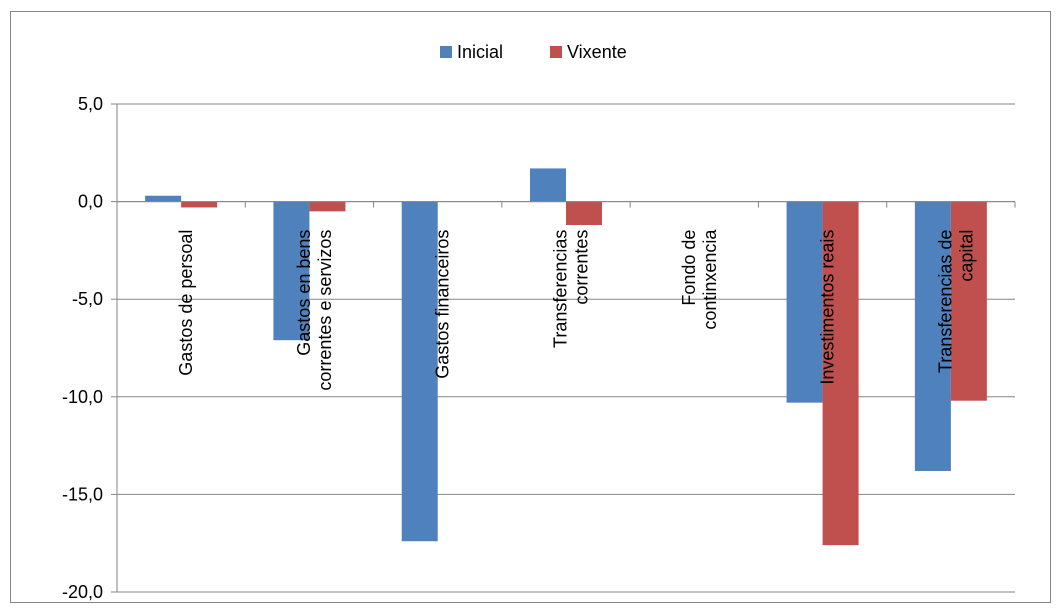 This screenshot has width=1063, height=614. What do you see at coordinates (90, 348) in the screenshot?
I see `y-axis: 5,0 0,0 -5,0 -10,0 -15,0 -20,0` at bounding box center [90, 348].